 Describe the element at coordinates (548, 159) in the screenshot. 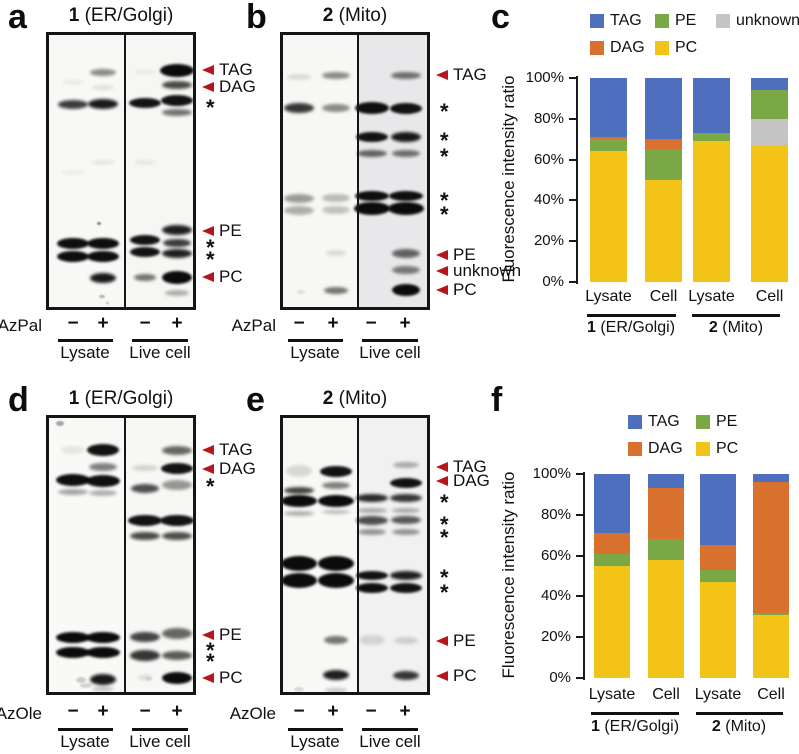

I see `y-tick-label: 60%` at that location.